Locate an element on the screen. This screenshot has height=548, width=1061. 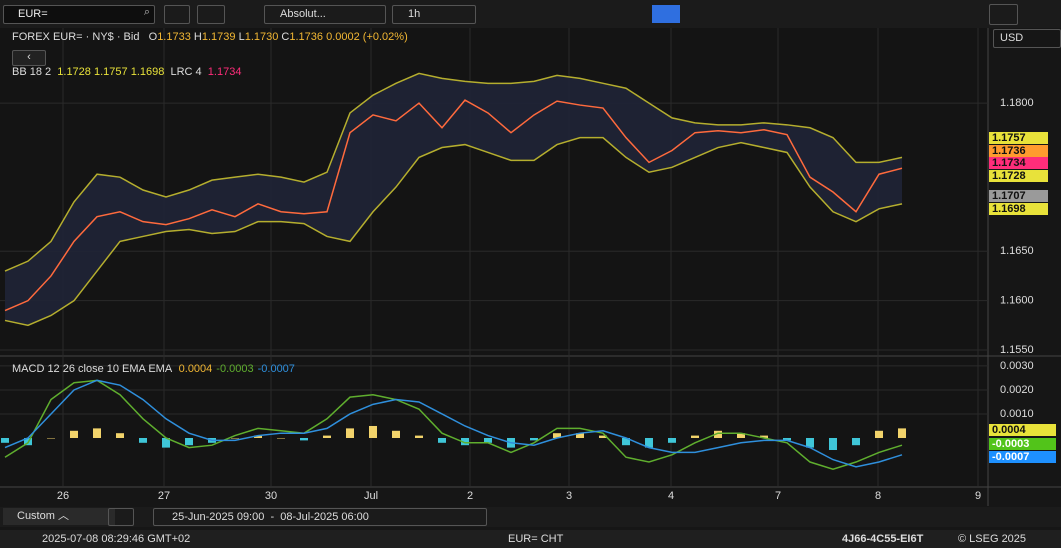
price-label: 1.1698 is located at coordinates (1018, 209).